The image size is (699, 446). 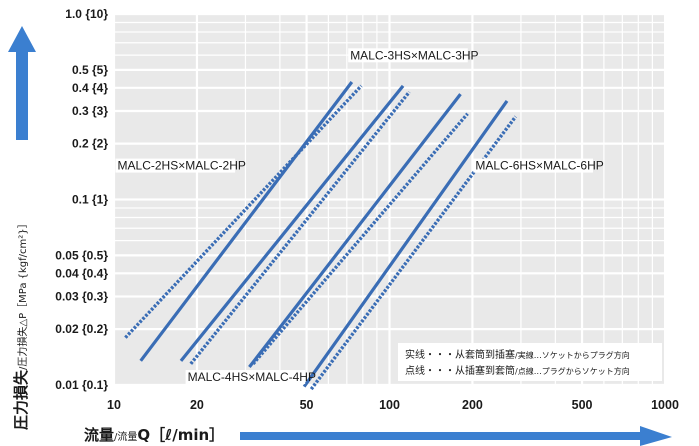 I want to click on y-axis-arrow-icon, so click(x=22, y=83).